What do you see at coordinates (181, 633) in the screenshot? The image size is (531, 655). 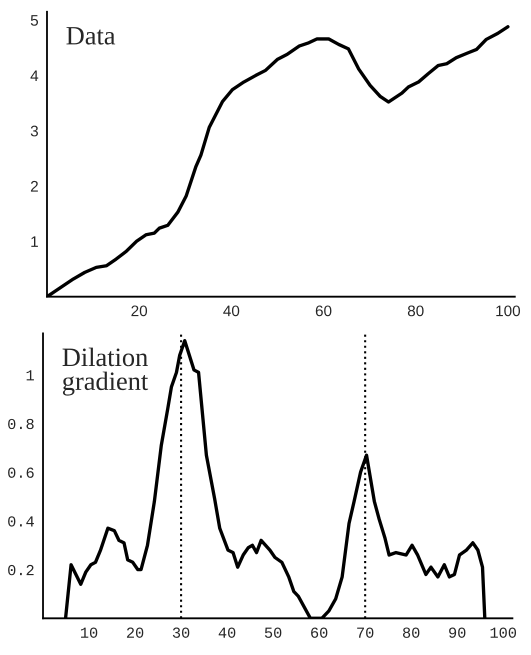 I see `x-tick-label: 30` at bounding box center [181, 633].